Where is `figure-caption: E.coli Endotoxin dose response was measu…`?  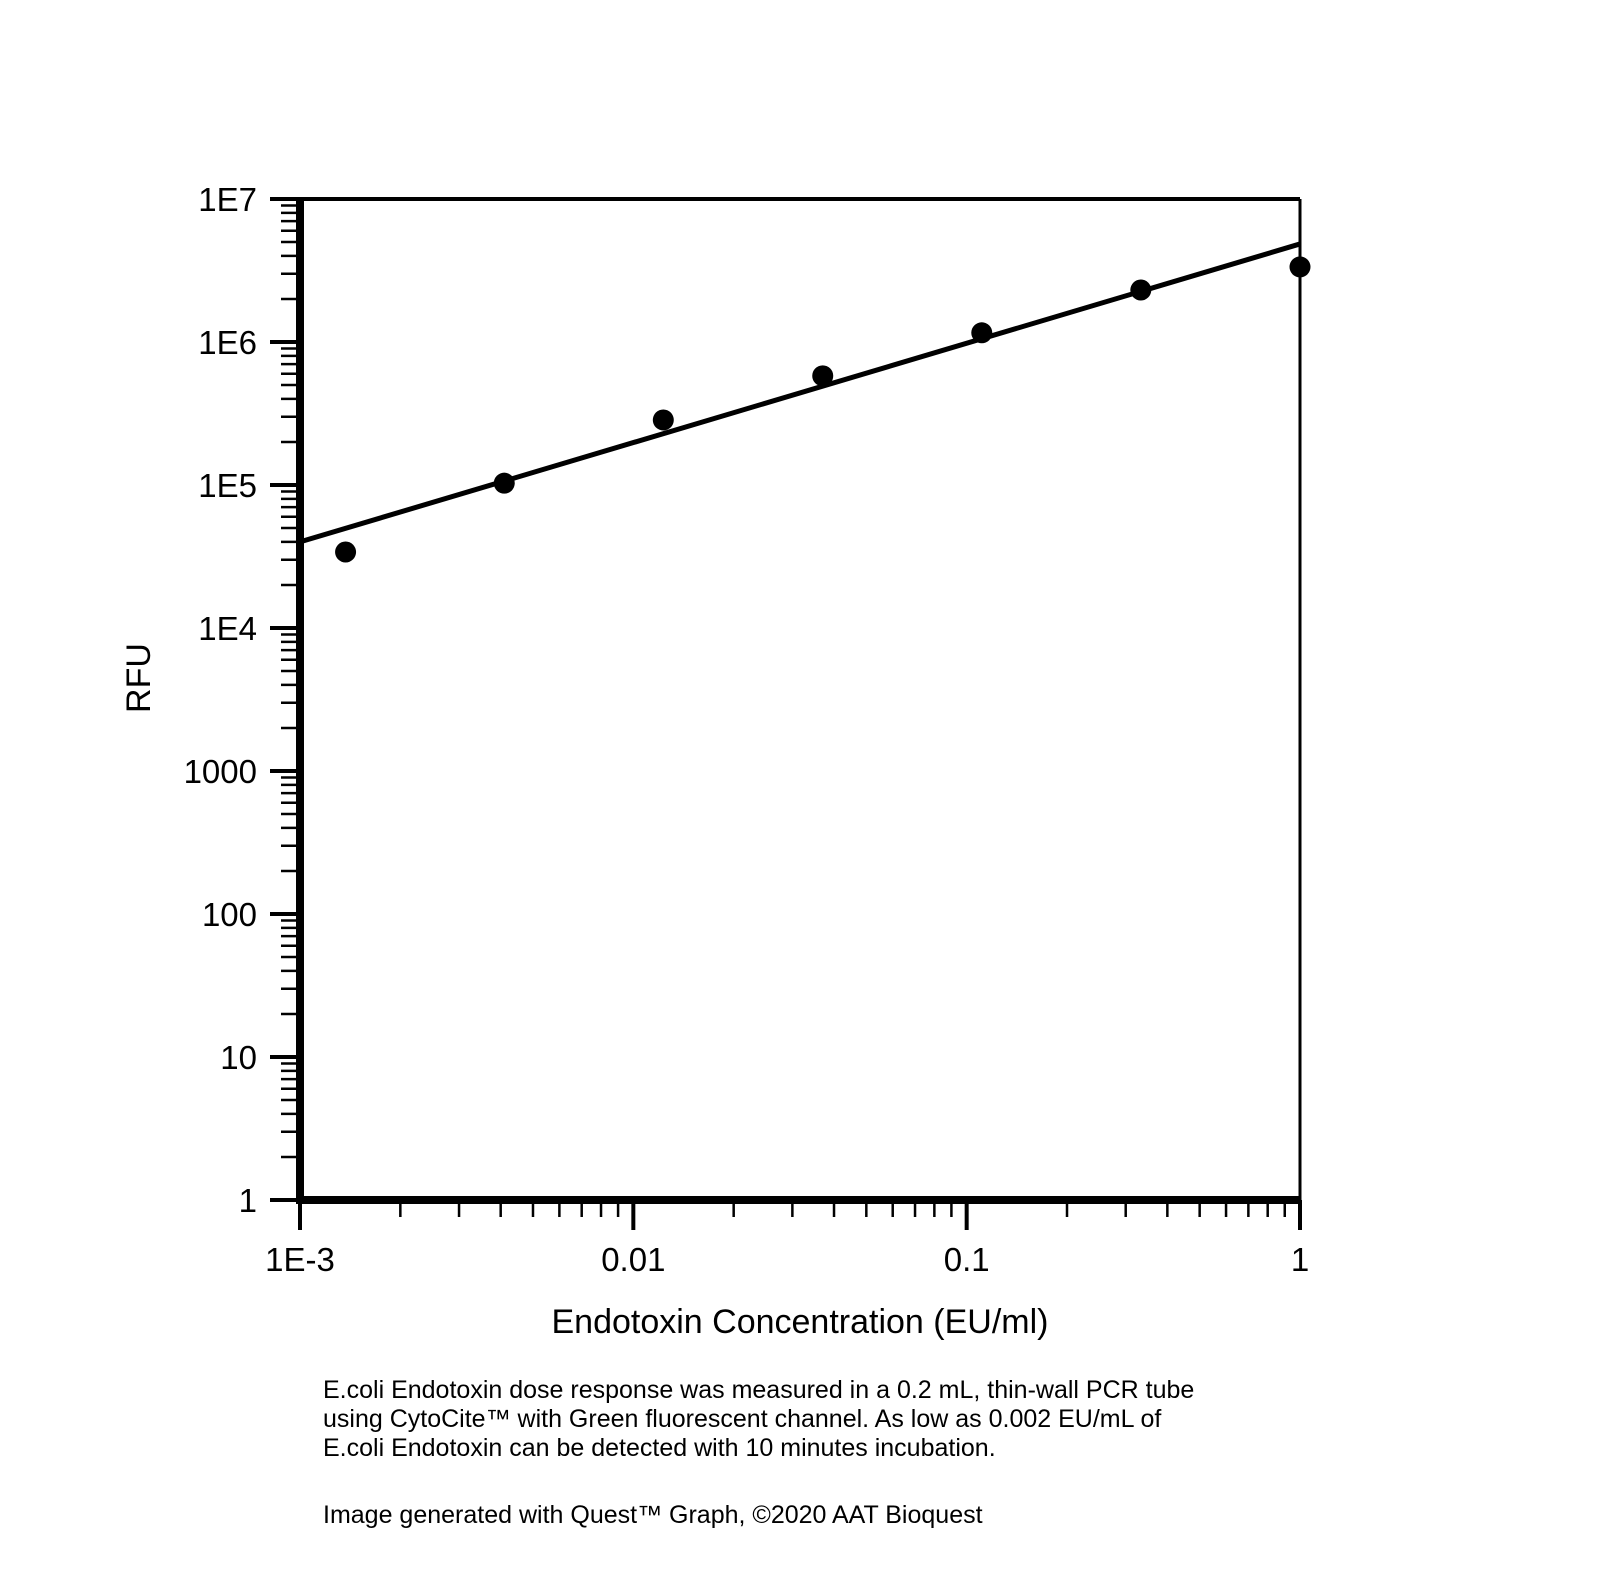
figure-caption: E.coli Endotoxin dose response was measu… is located at coordinates (758, 1419).